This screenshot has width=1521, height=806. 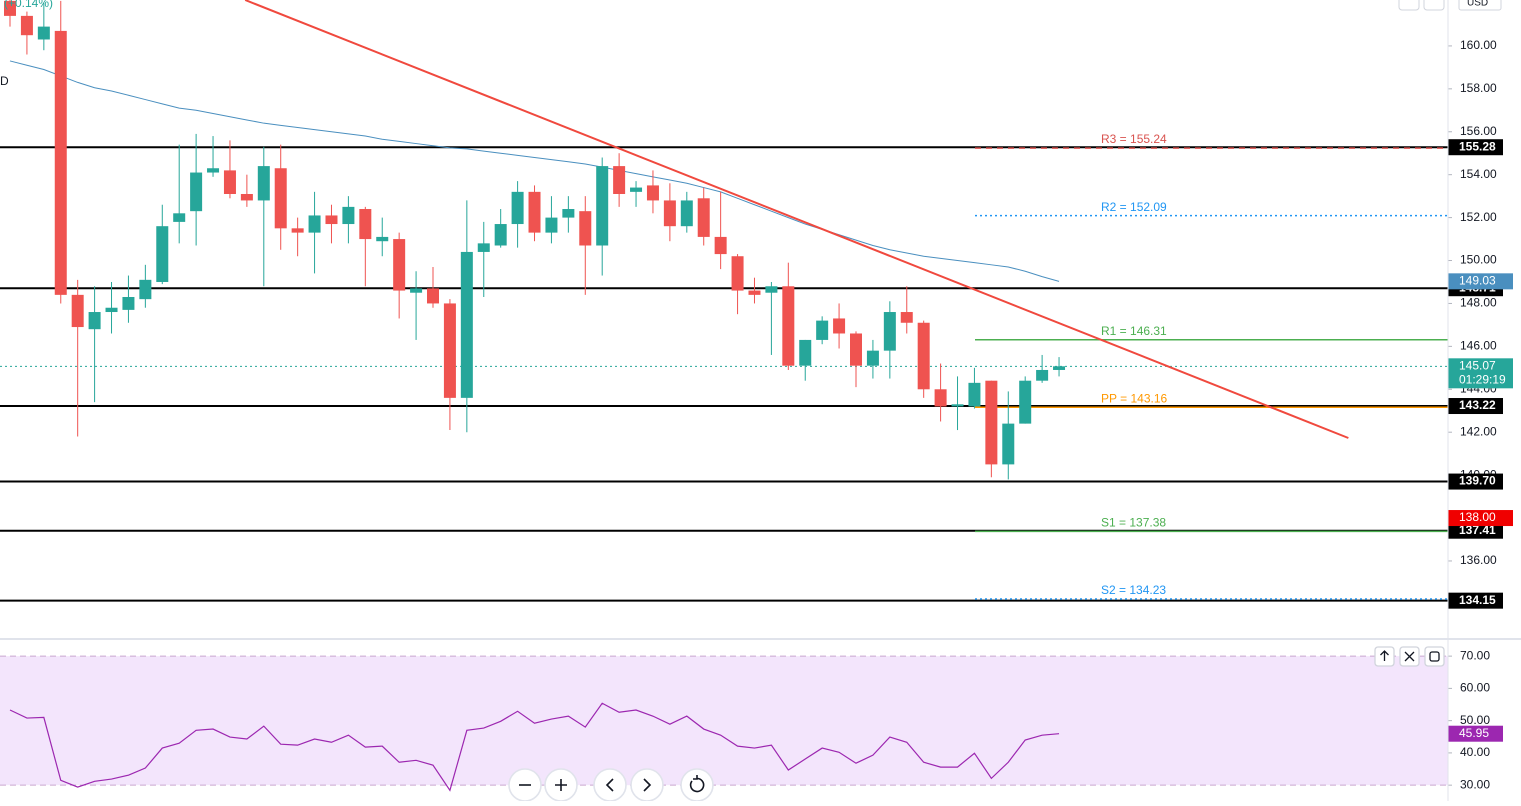 I want to click on level-price-text: 155.28, so click(x=1477, y=146).